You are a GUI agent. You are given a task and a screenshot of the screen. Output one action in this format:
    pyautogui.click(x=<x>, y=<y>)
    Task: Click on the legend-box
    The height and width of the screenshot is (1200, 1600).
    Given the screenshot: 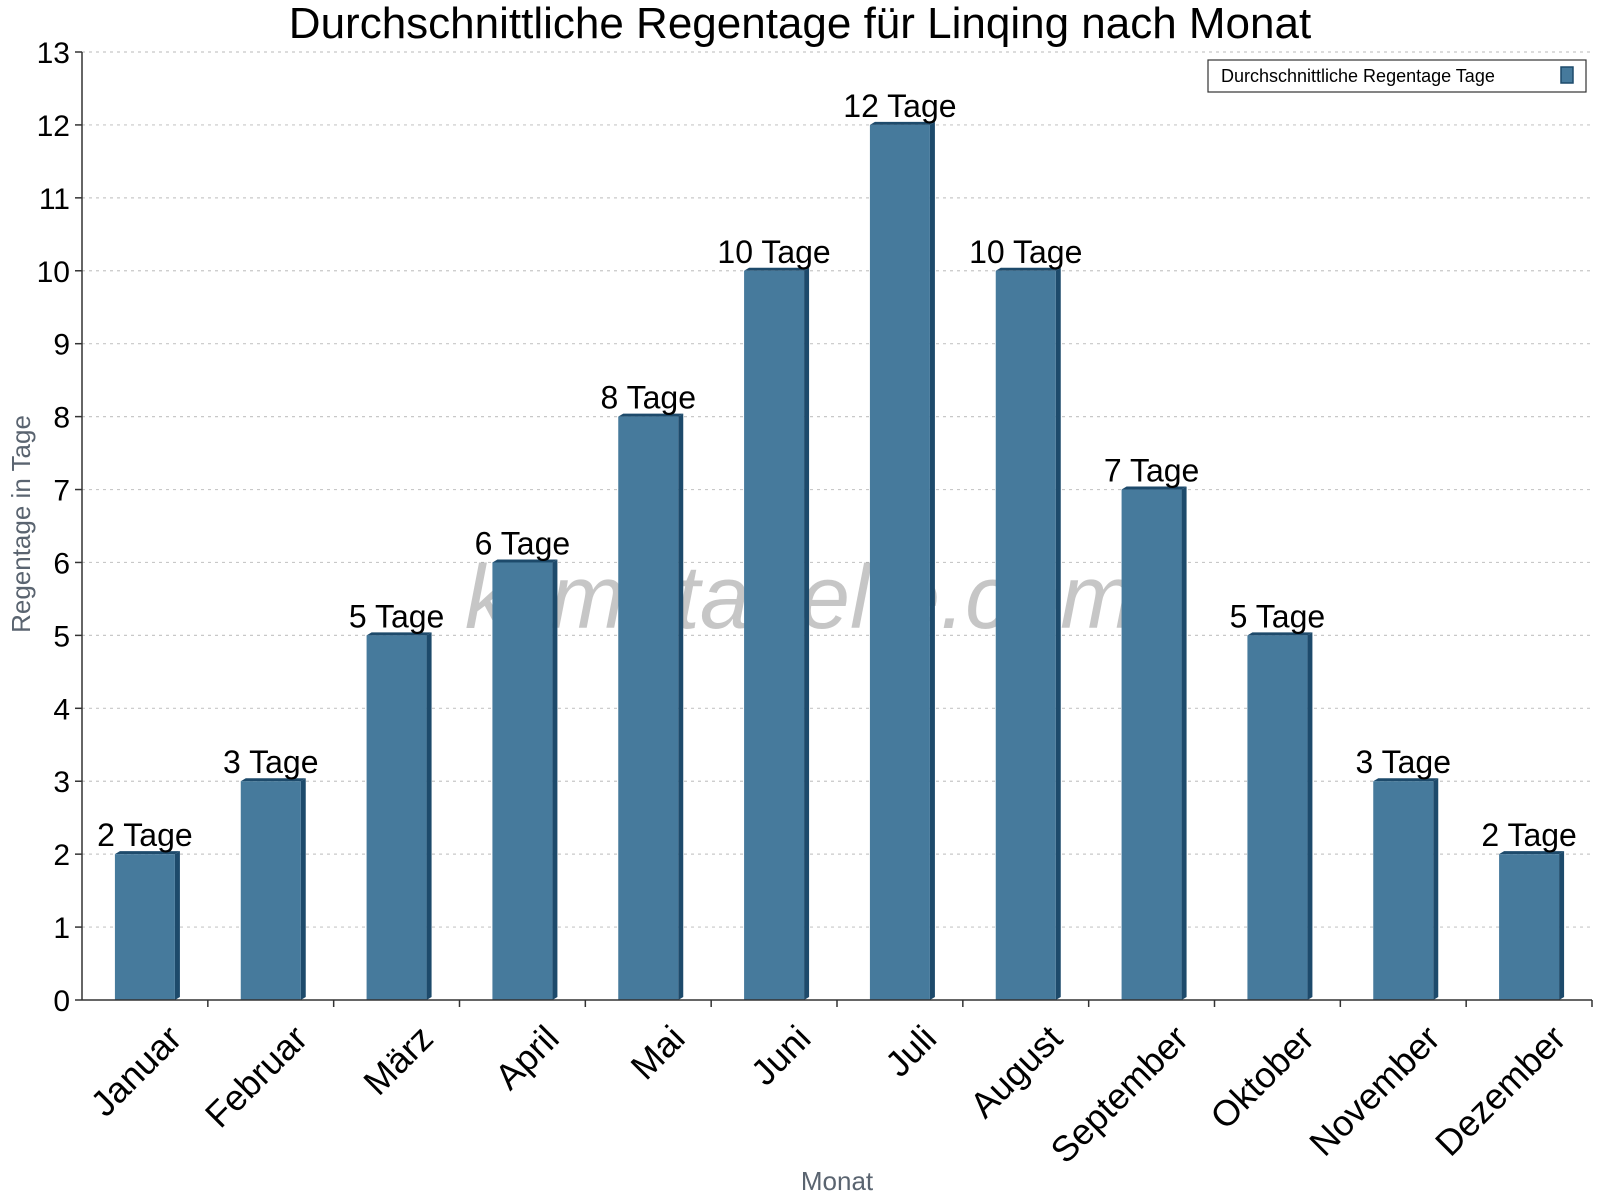 What is the action you would take?
    pyautogui.click(x=1397, y=76)
    